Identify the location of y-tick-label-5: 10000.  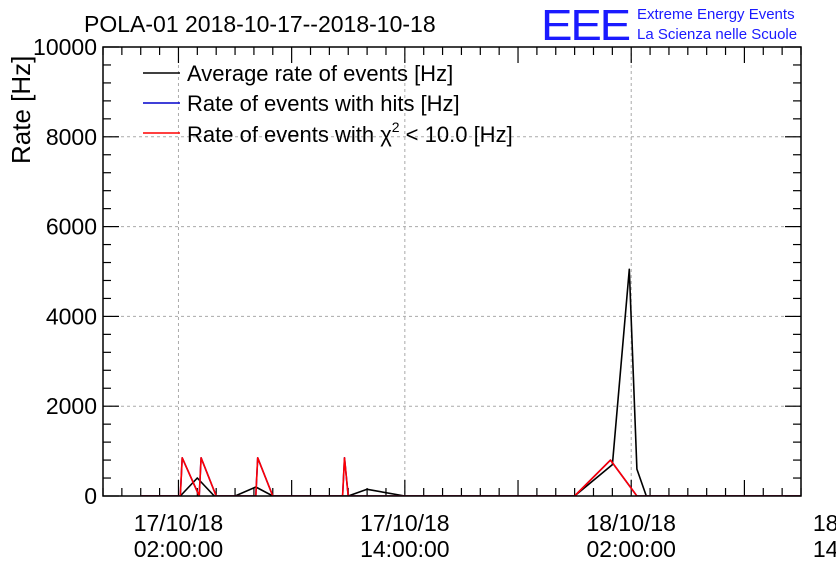
(65, 47).